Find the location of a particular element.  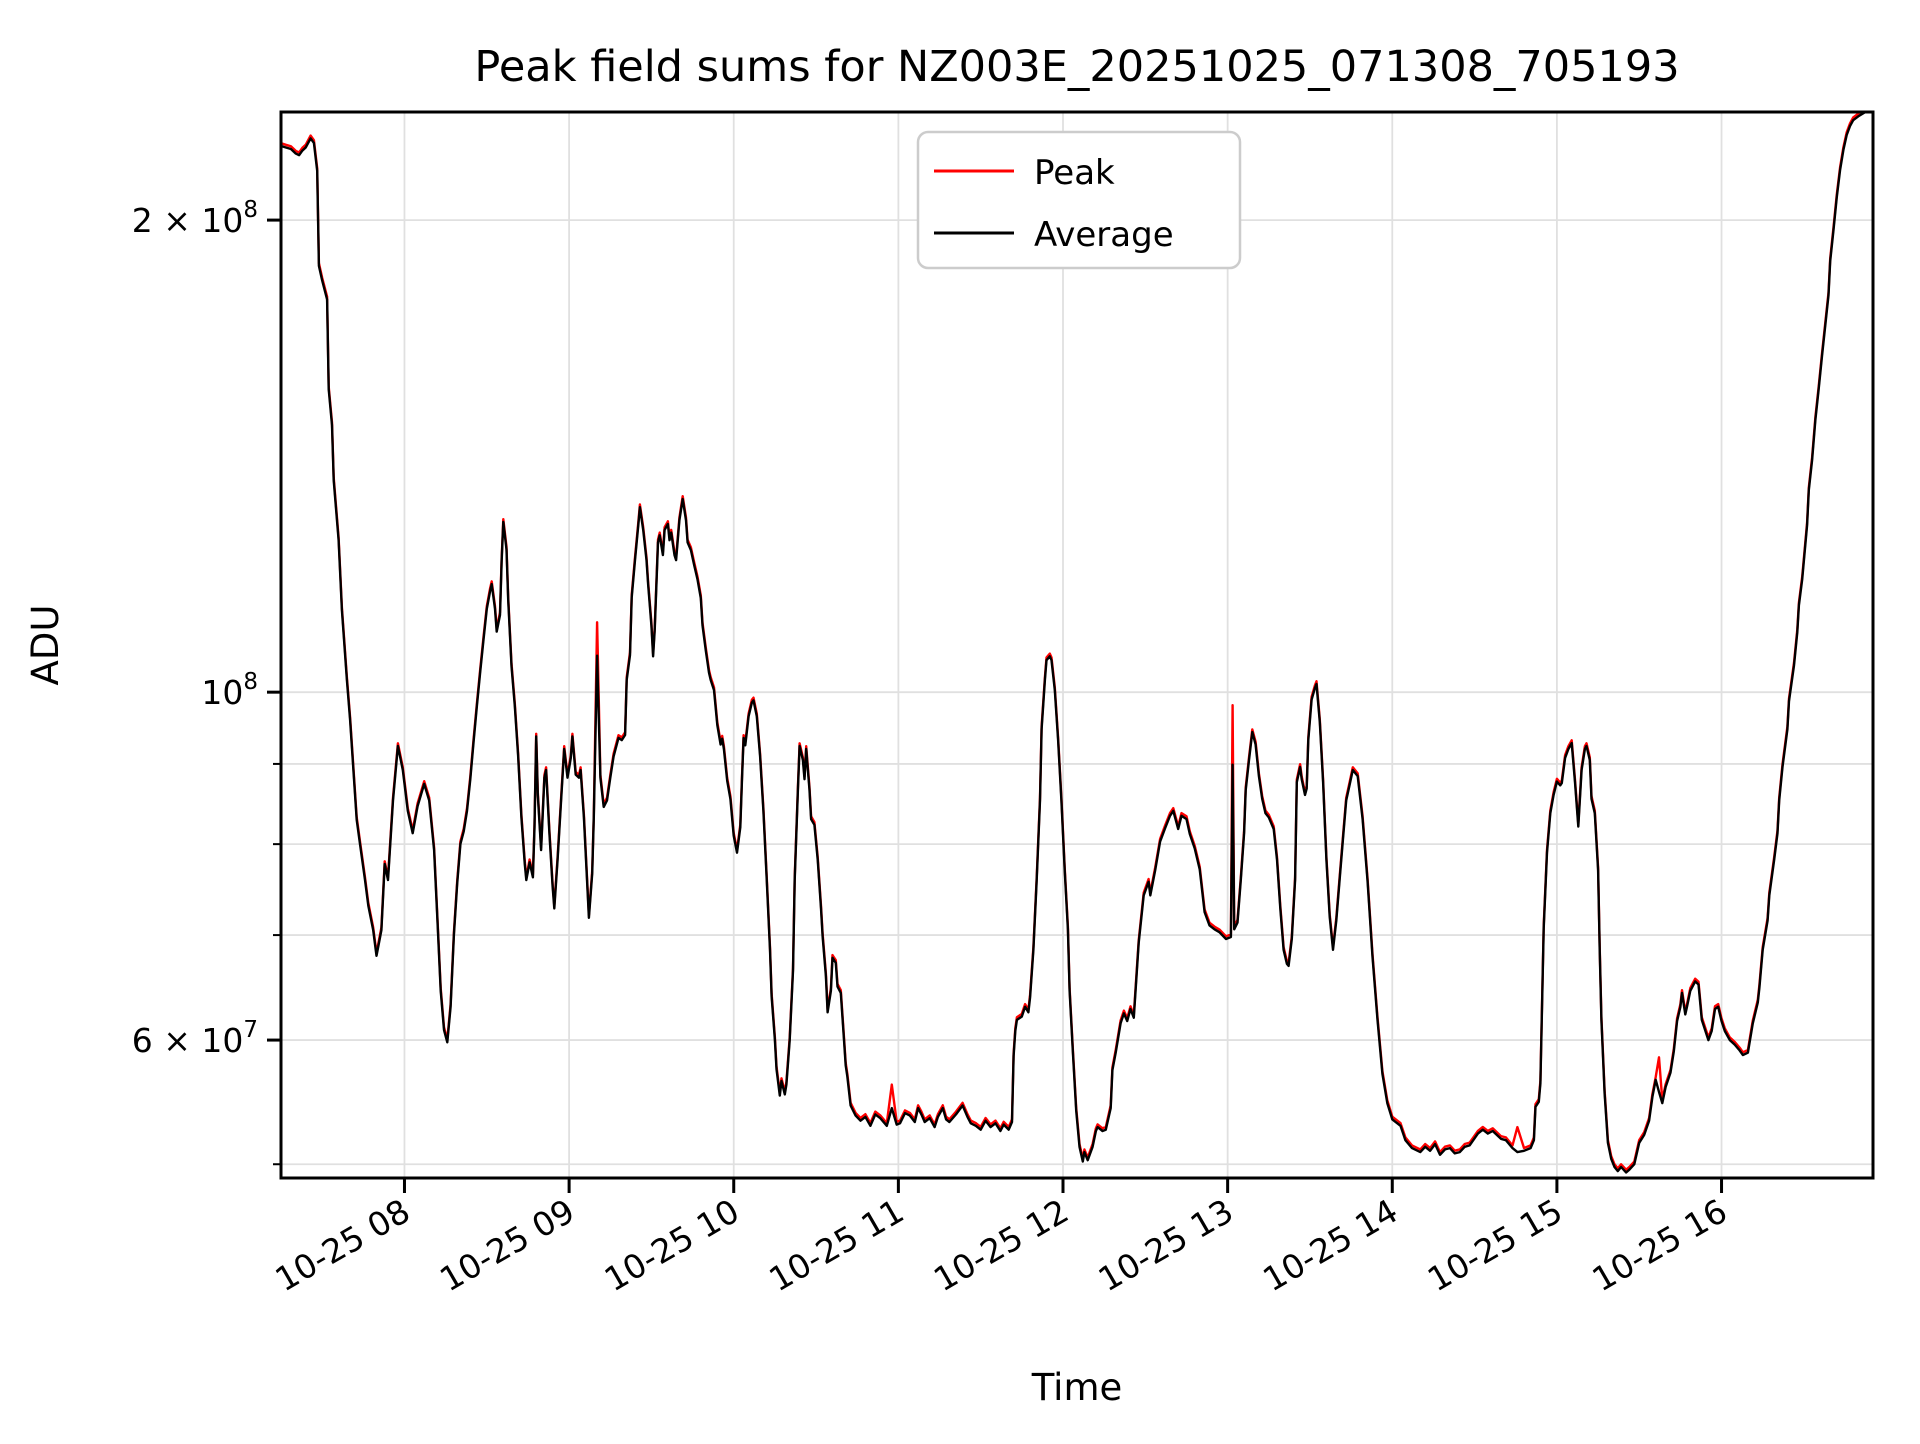

x-tick-label: 10-25 12 is located at coordinates (1001, 1245).